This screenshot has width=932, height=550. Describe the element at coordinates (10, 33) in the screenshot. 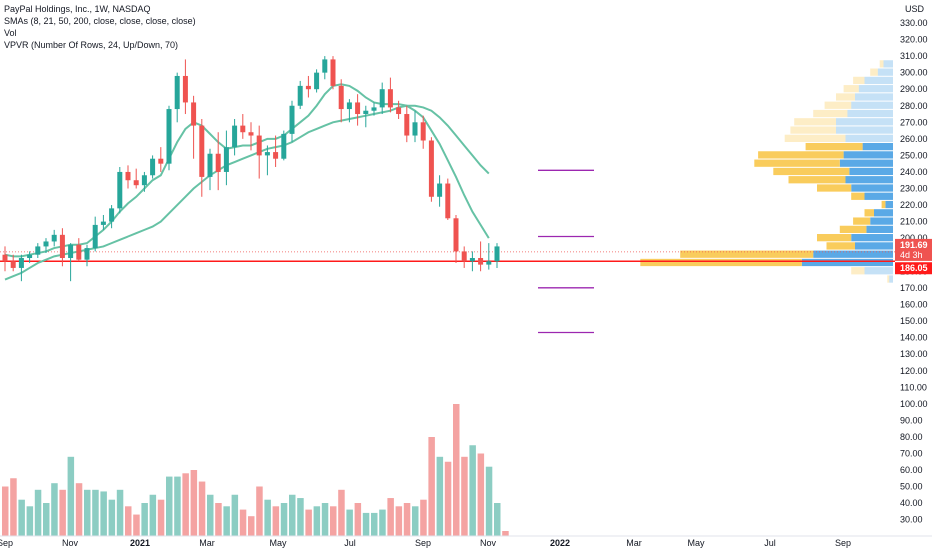

I see `legend-volume-indicator: Vol` at that location.